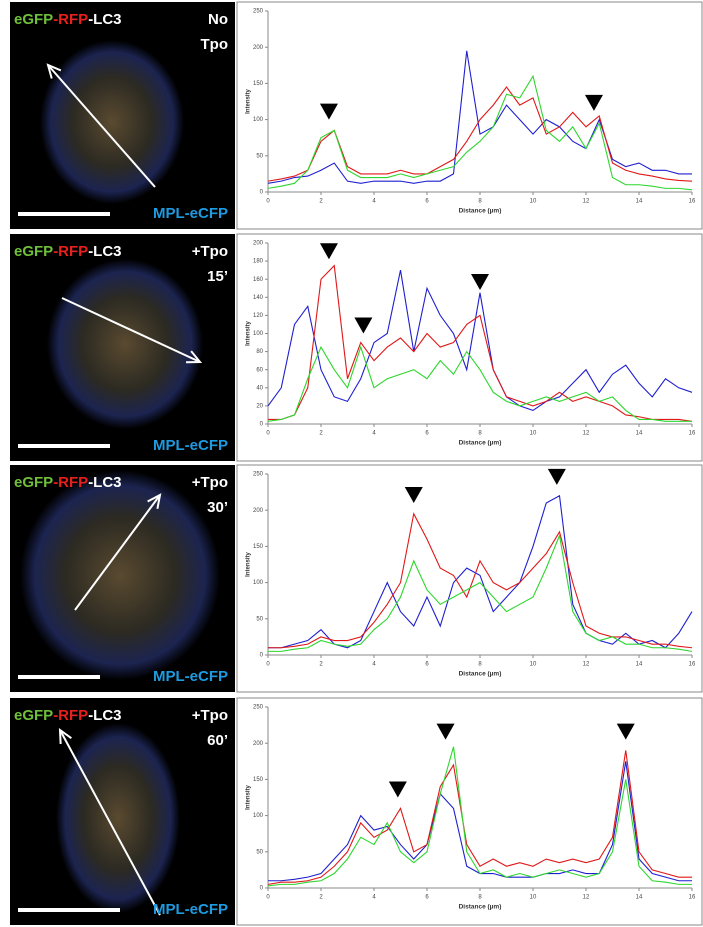 The image size is (703, 927). I want to click on y-tick-label: 160, so click(258, 280).